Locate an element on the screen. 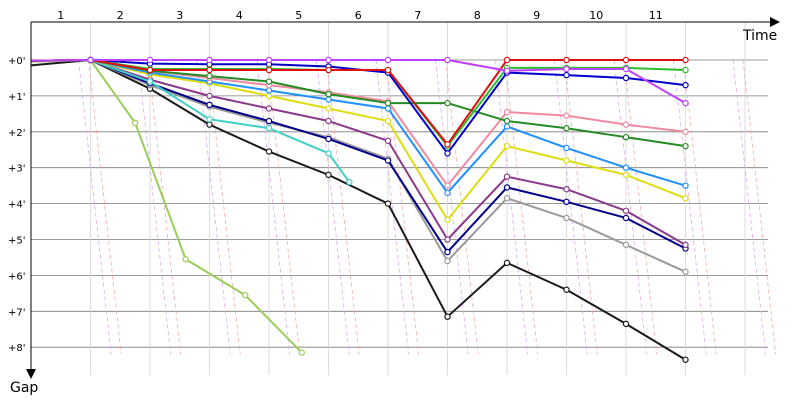 The width and height of the screenshot is (800, 400). lap-tick-label: 9 is located at coordinates (536, 15).